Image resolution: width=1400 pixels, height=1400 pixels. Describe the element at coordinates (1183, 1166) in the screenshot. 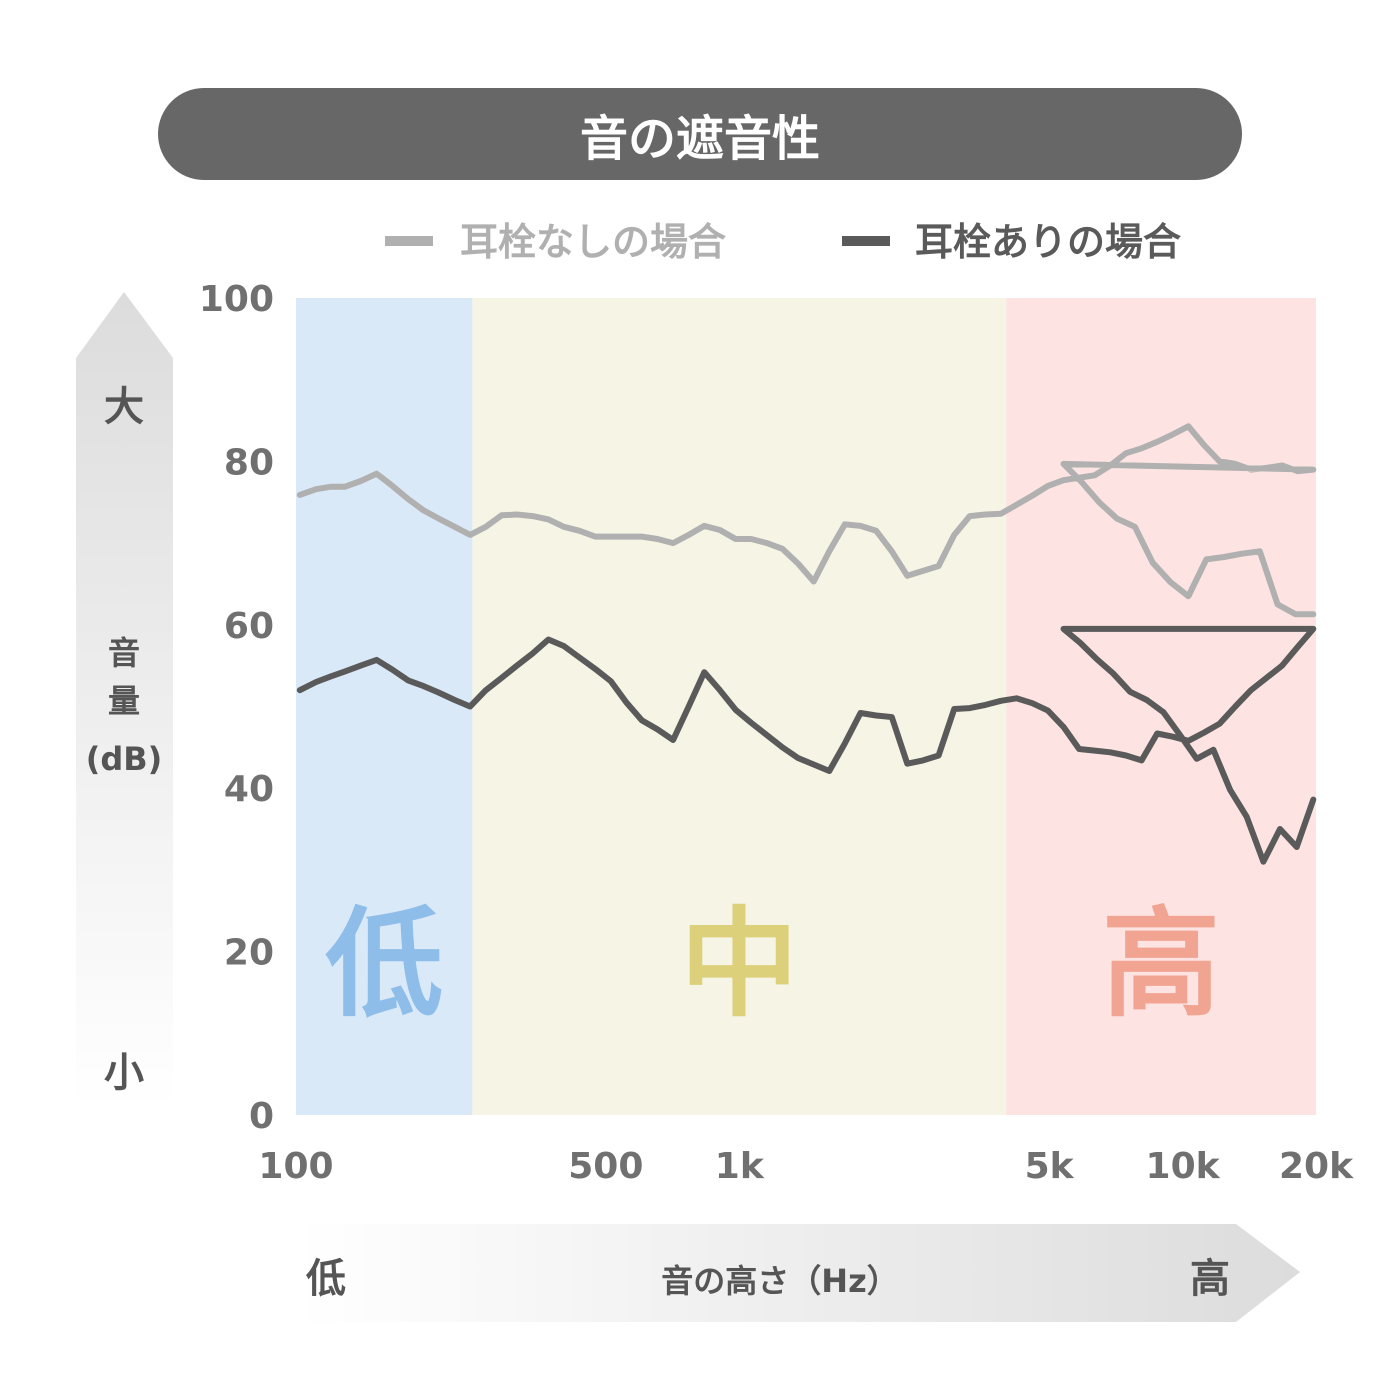

I see `x-tick-label: 10k` at that location.